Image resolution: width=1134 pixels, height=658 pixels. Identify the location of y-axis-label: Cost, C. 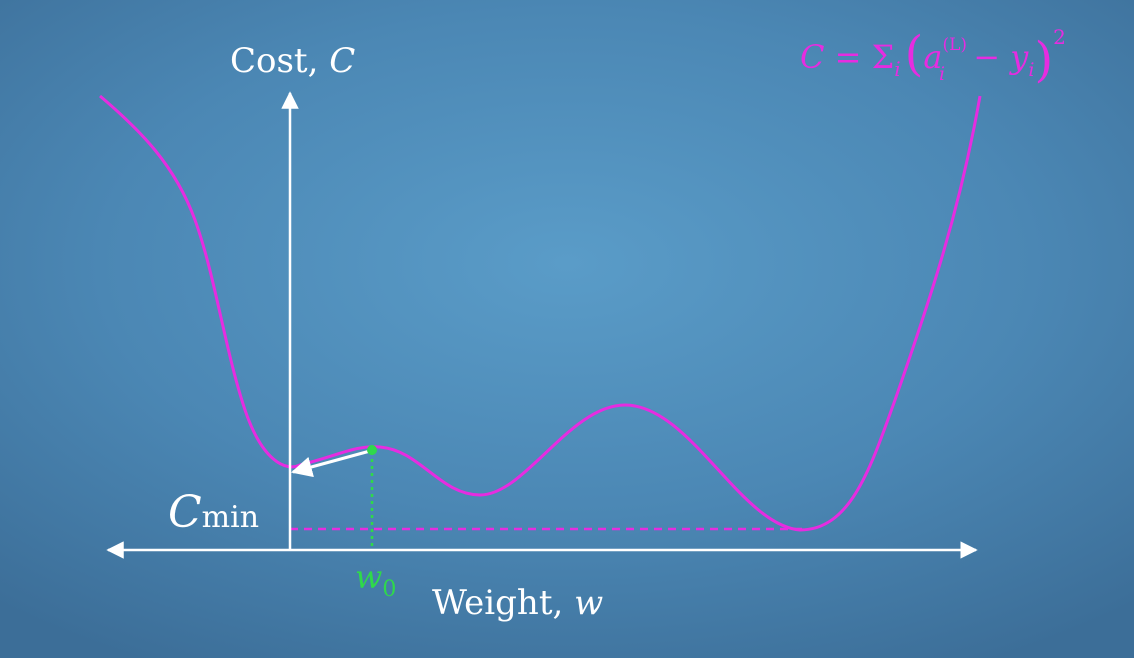
(292, 61).